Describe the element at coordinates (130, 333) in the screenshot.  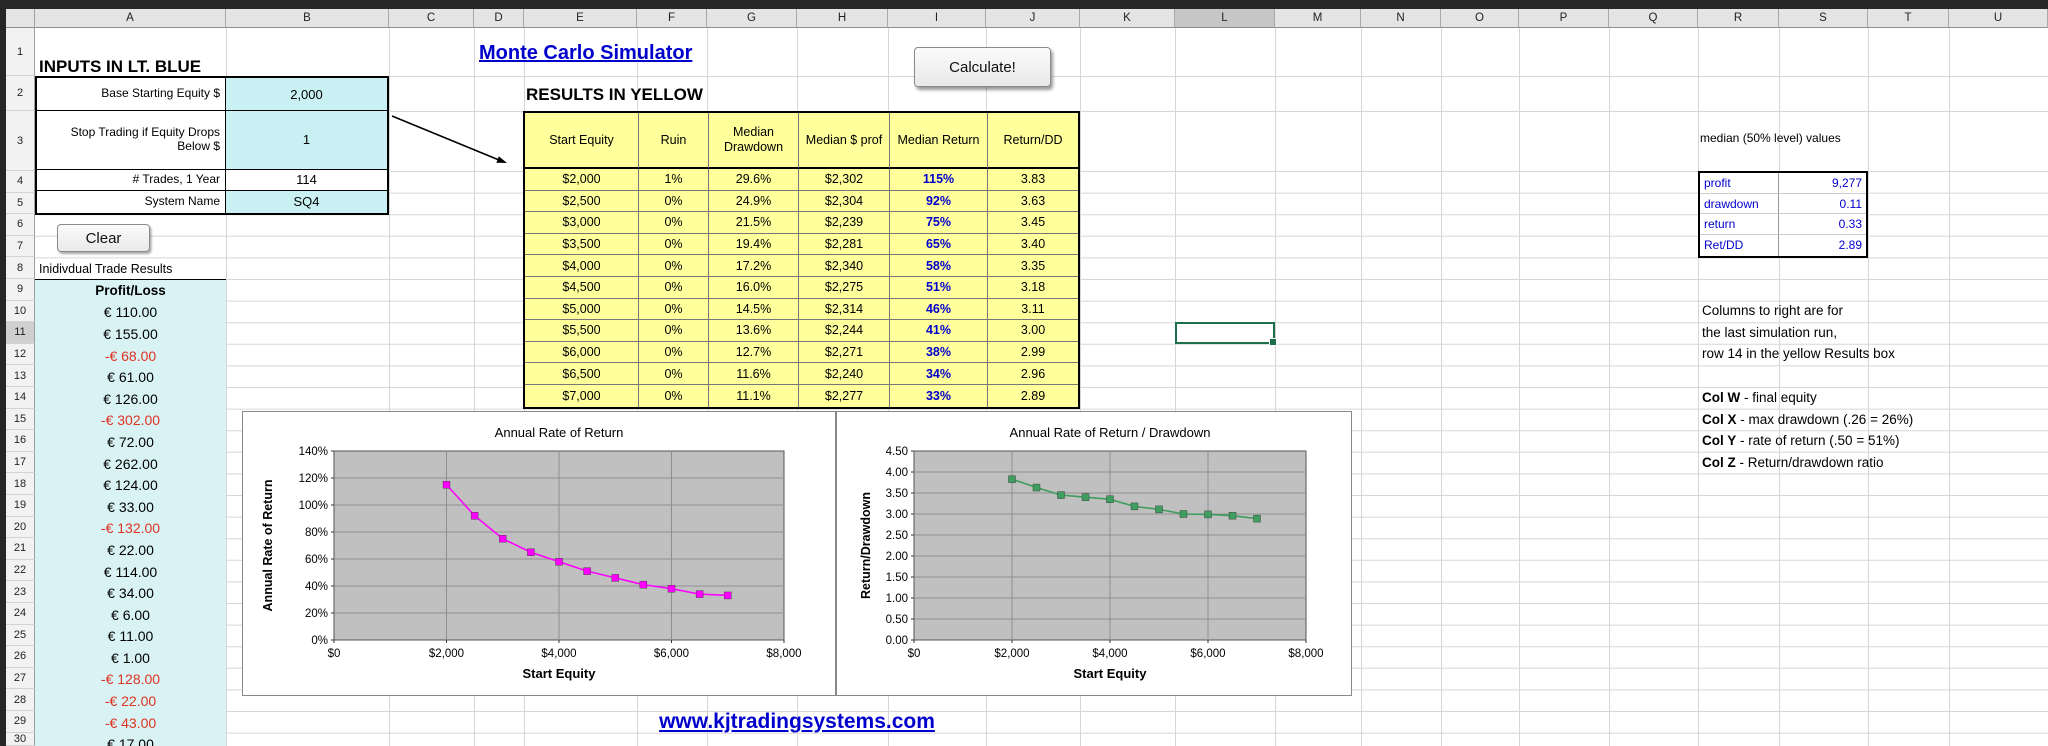
I see `trade-value: € 155.00` at that location.